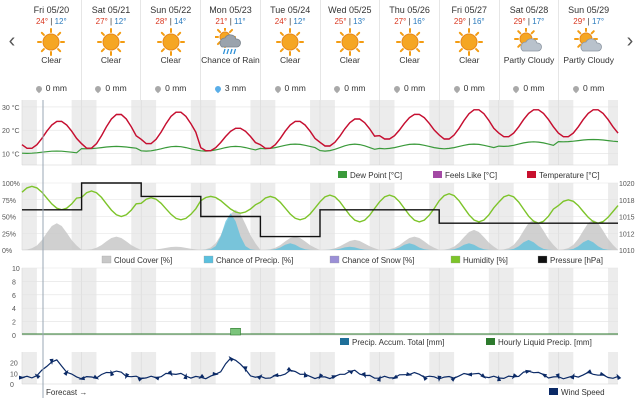 The width and height of the screenshot is (640, 400). What do you see at coordinates (51, 10) in the screenshot?
I see `day-date: Fri 05/20` at bounding box center [51, 10].